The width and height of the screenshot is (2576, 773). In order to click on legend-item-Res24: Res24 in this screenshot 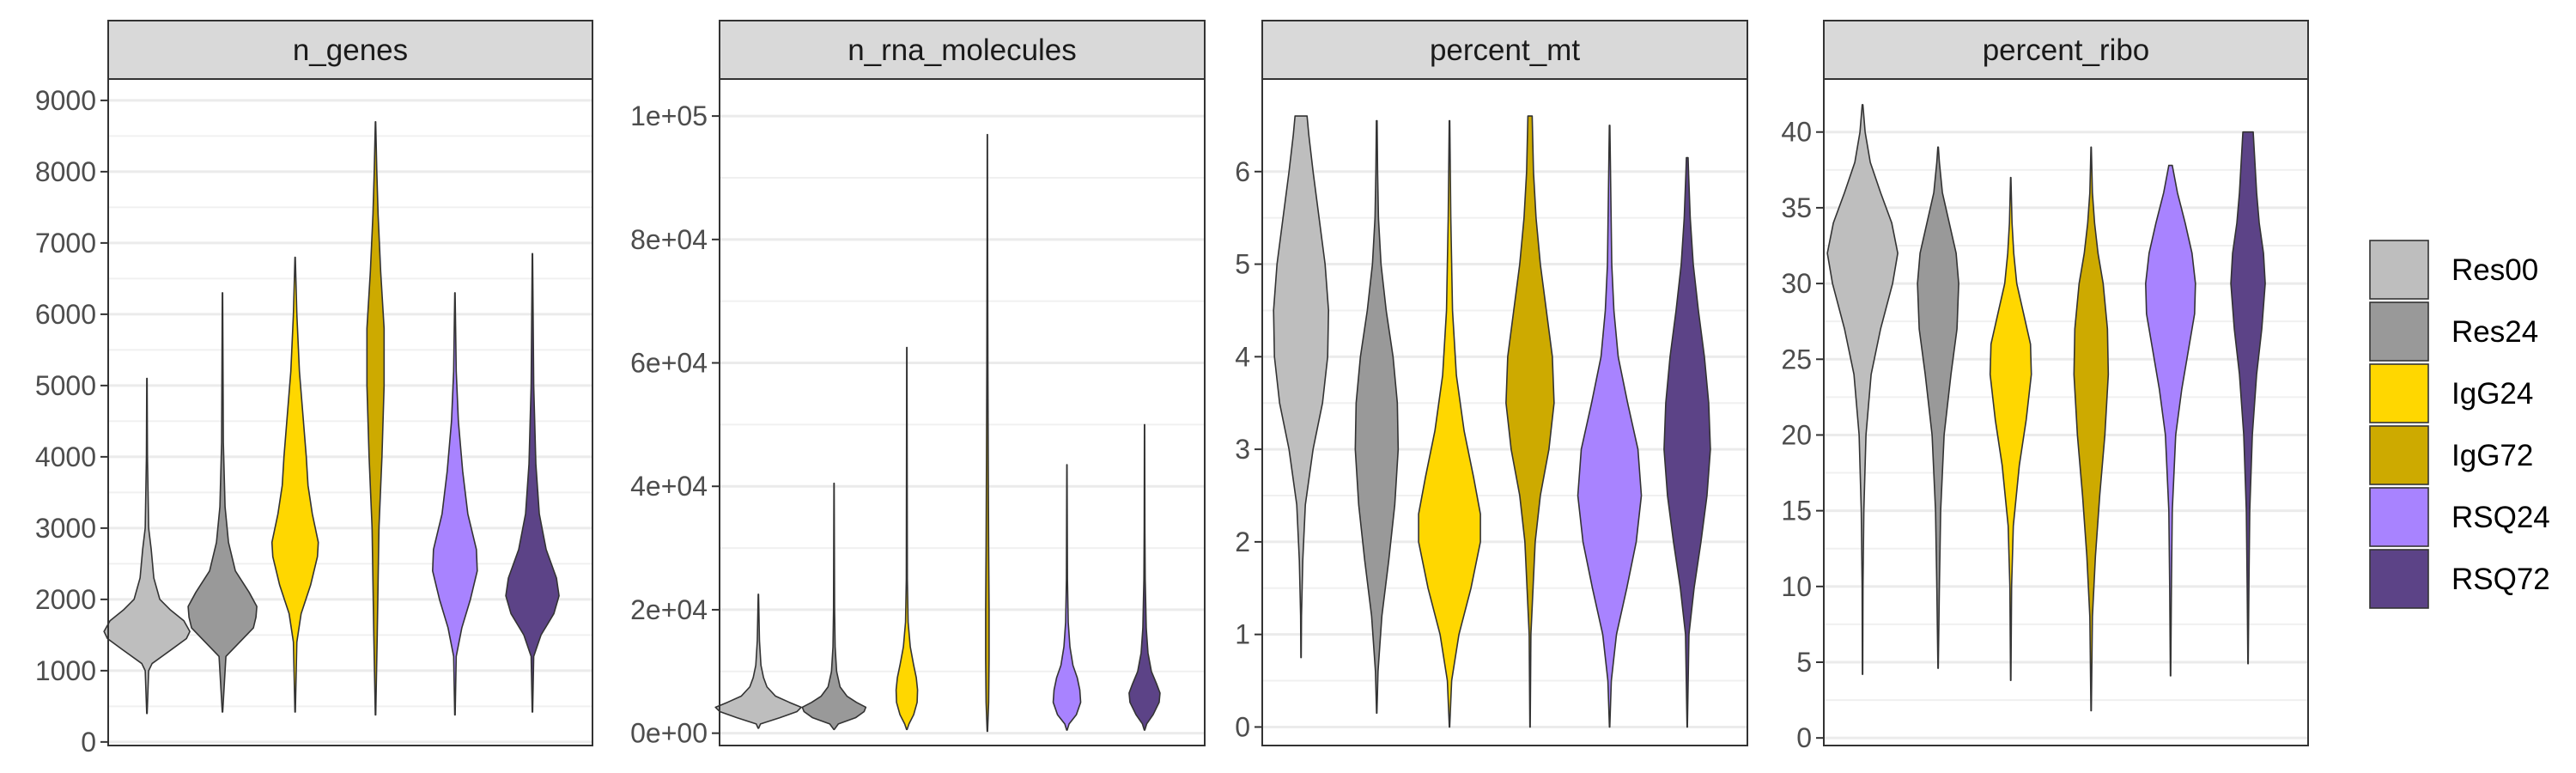, I will do `click(2453, 331)`.